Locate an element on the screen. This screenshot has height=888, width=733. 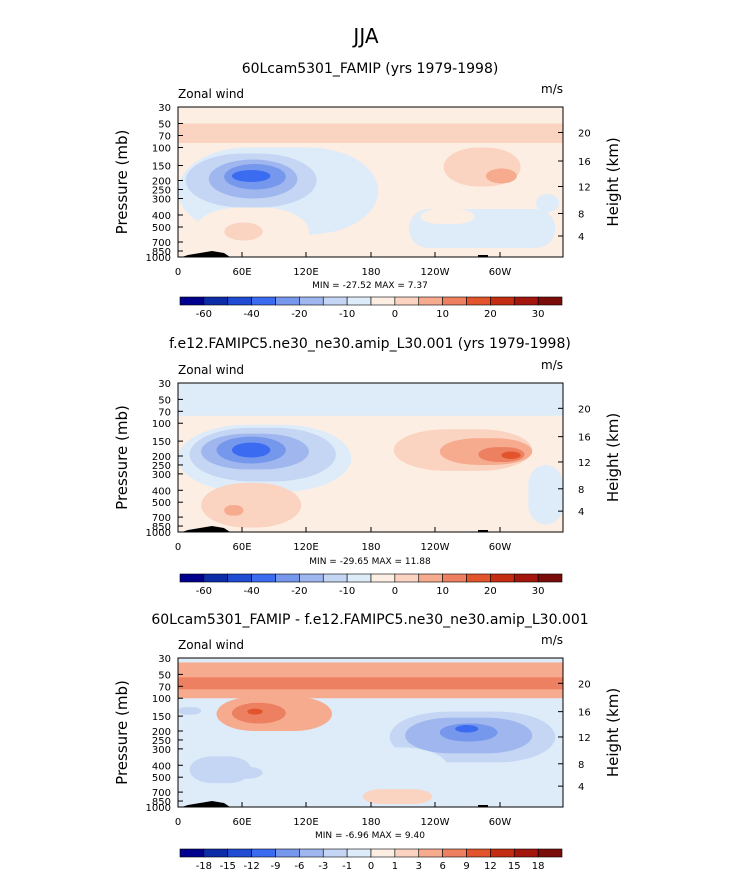
y-tick-label: 500 is located at coordinates (161, 228).